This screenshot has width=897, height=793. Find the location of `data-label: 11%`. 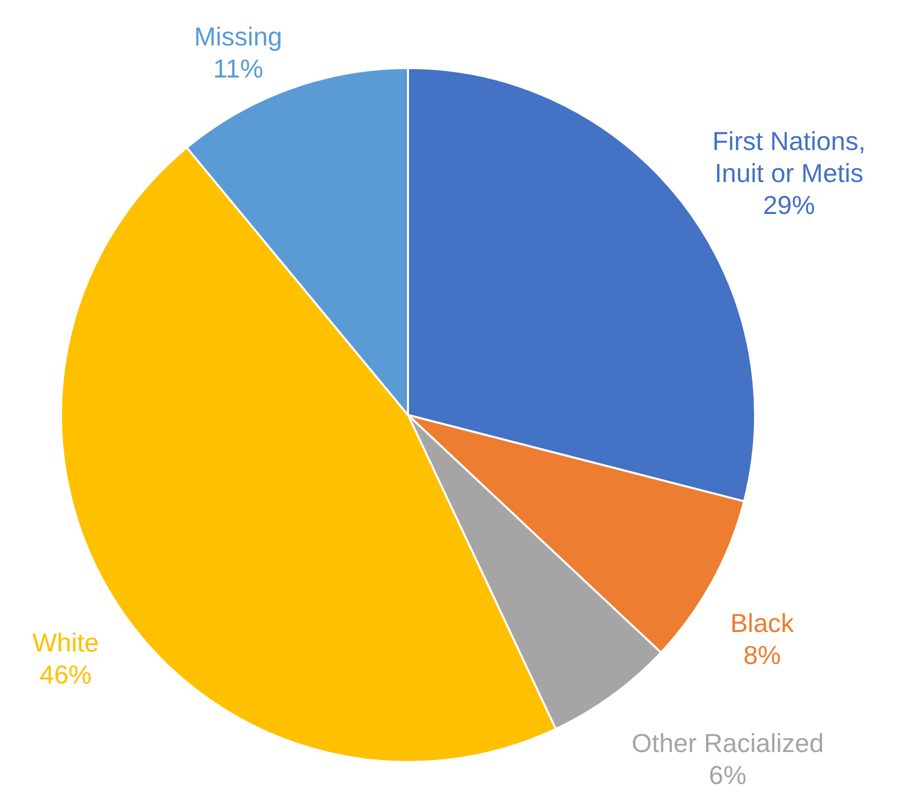

data-label: 11% is located at coordinates (238, 69).